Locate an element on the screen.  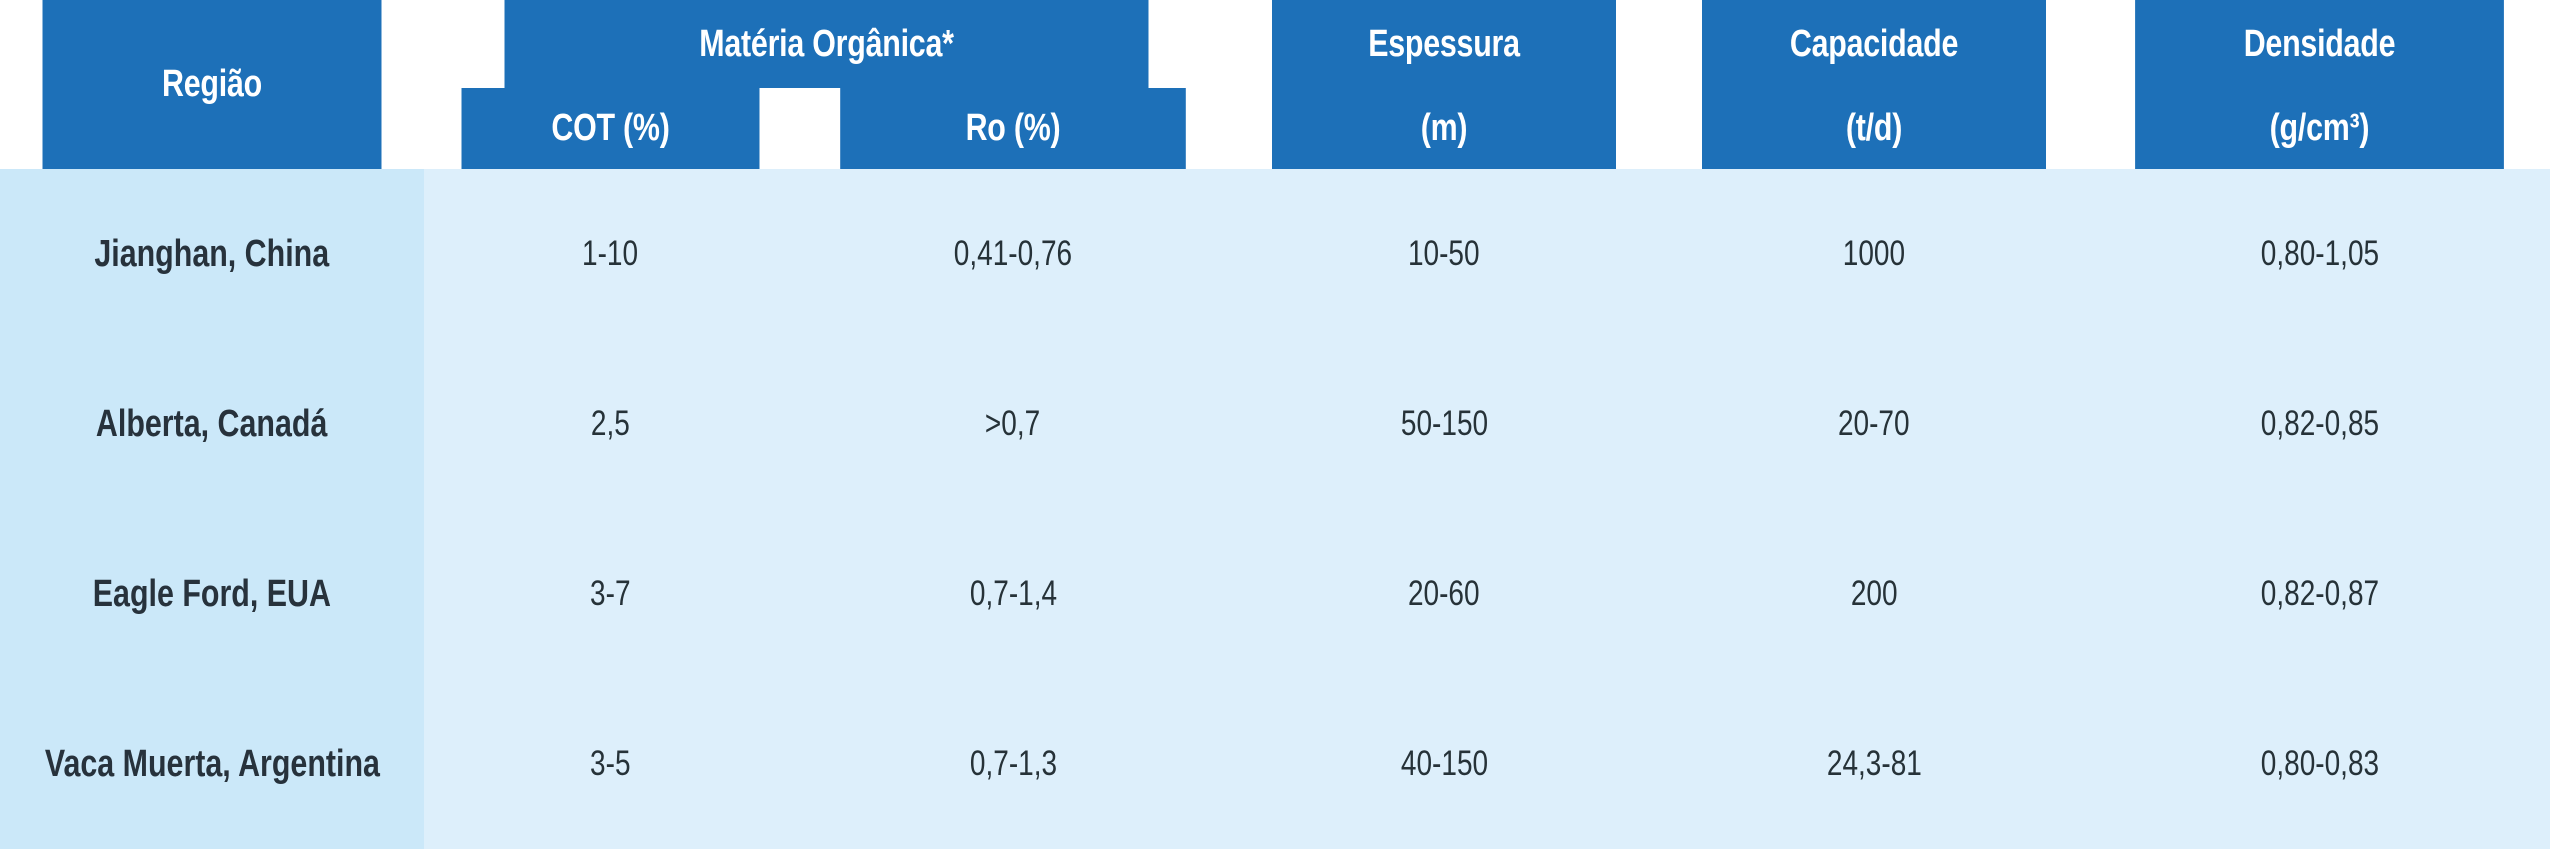
cell-region: Alberta, Canadá is located at coordinates (212, 424).